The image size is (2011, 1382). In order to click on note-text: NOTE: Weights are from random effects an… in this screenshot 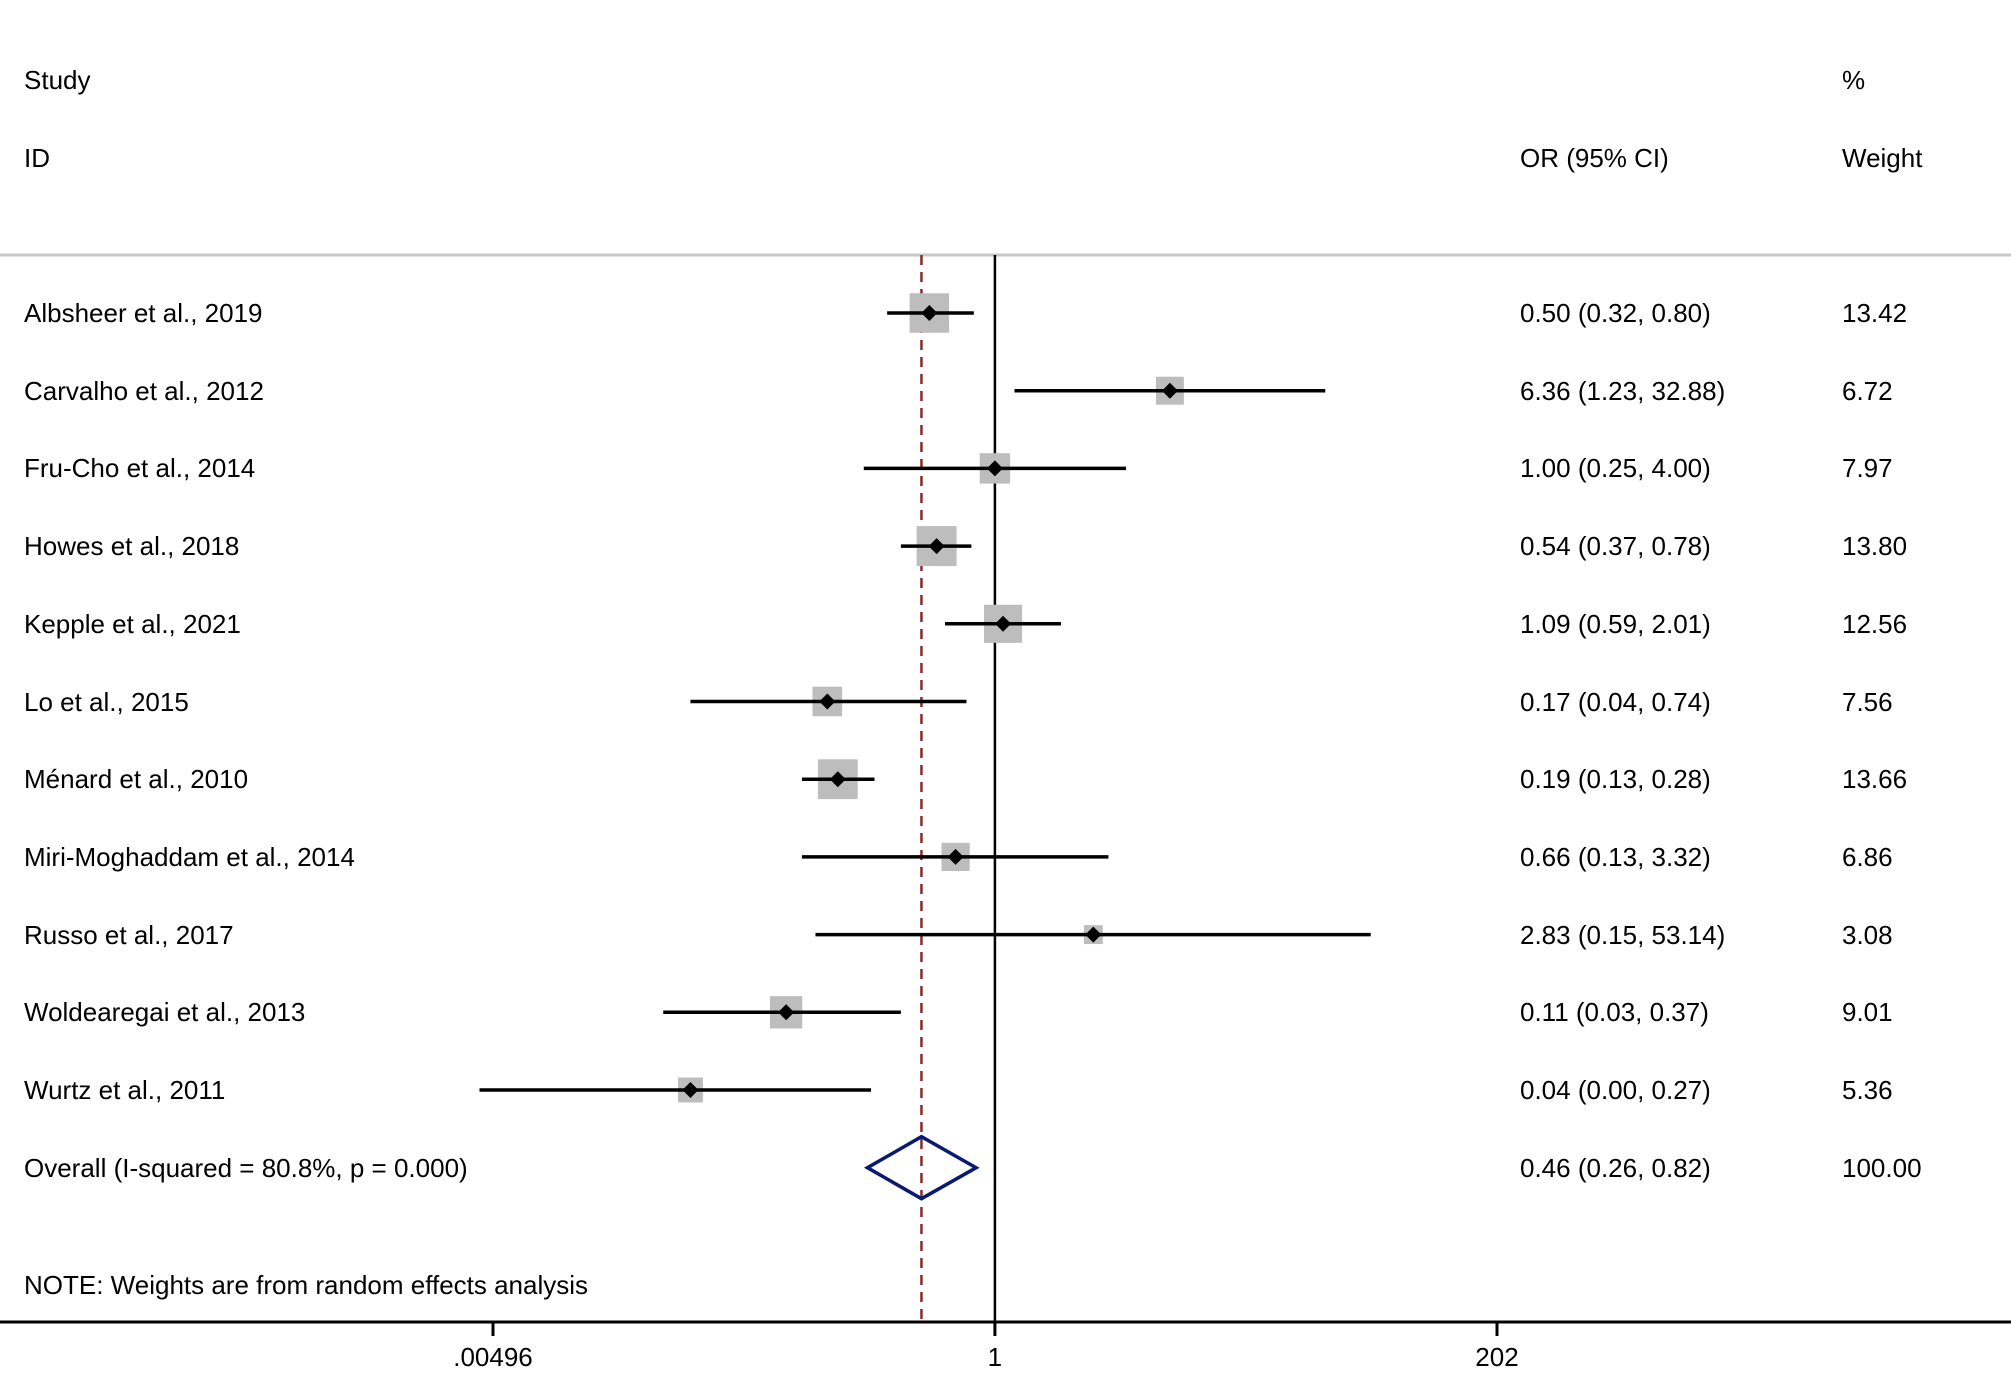, I will do `click(306, 1285)`.